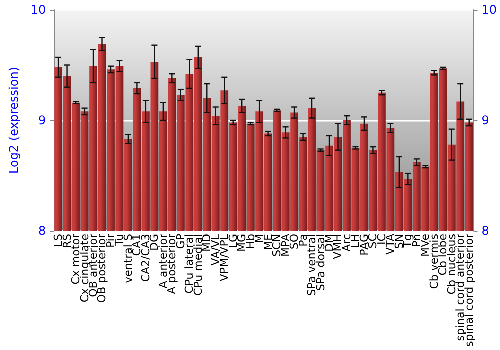 The height and width of the screenshot is (350, 500). Describe the element at coordinates (14, 120) in the screenshot. I see `y-axis-title: Log2 (expression)` at that location.